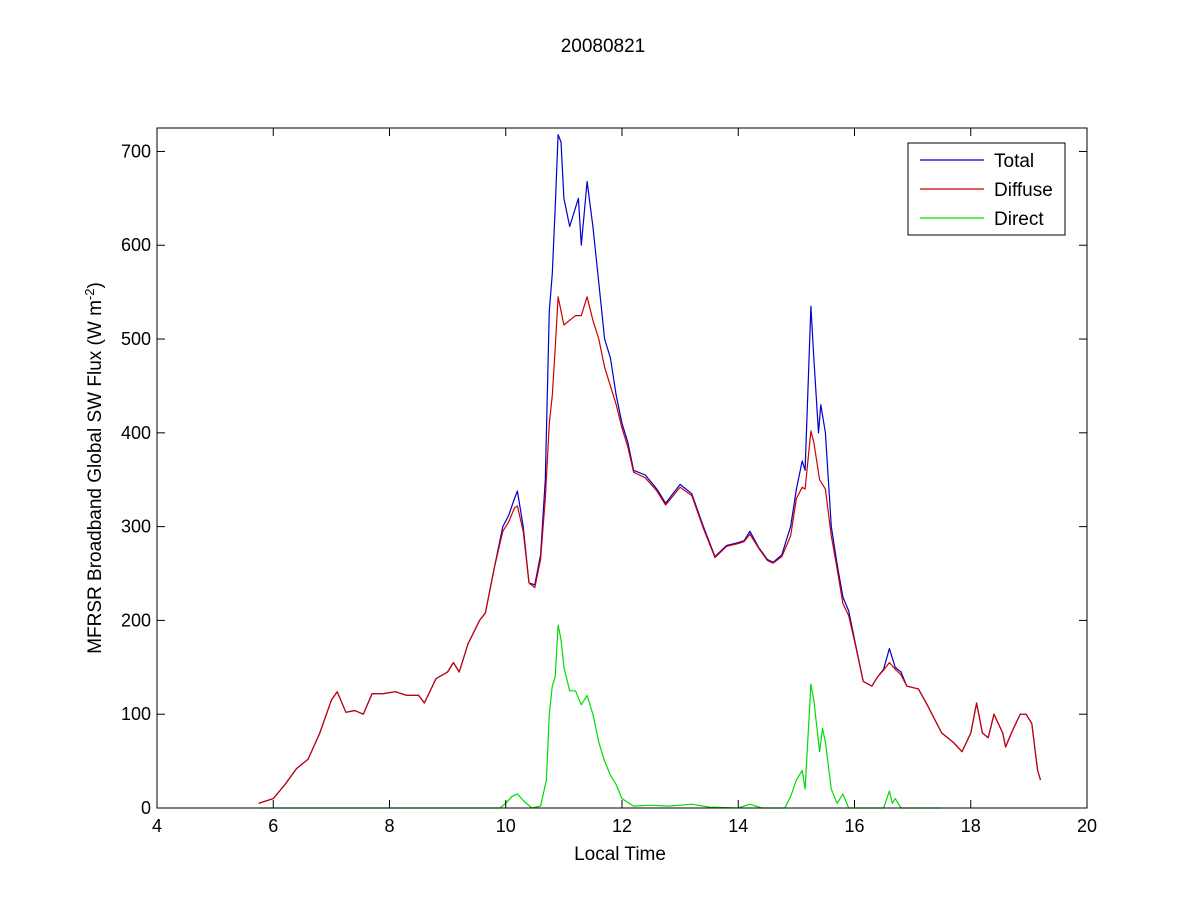 This screenshot has height=900, width=1200. What do you see at coordinates (136, 620) in the screenshot?
I see `y-tick-label: 200` at bounding box center [136, 620].